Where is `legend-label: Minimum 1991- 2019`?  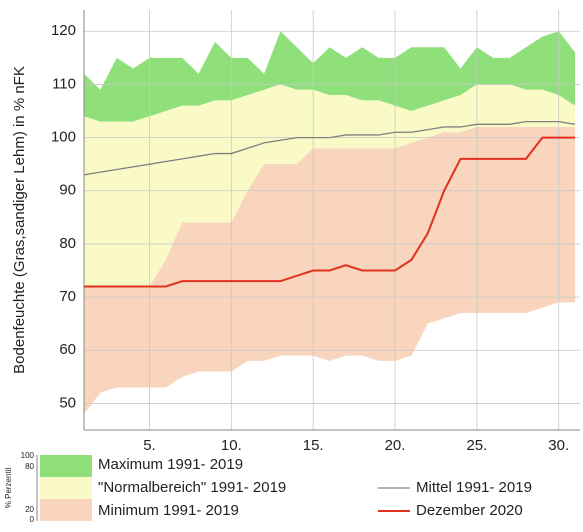 legend-label: Minimum 1991- 2019 is located at coordinates (168, 510).